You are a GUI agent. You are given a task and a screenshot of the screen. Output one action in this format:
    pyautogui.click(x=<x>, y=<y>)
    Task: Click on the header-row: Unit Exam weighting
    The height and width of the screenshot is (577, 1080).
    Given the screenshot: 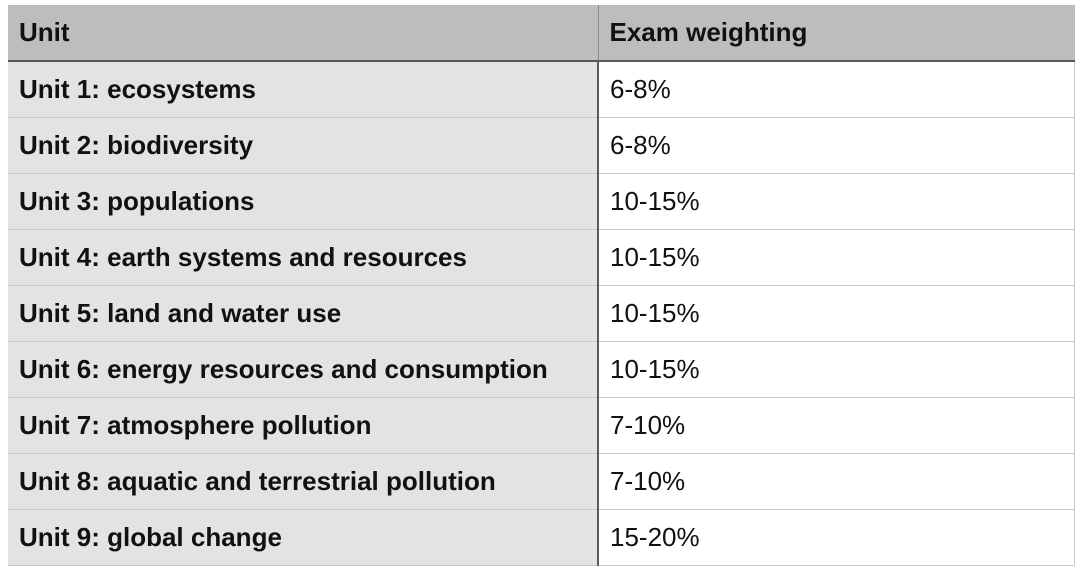 What is the action you would take?
    pyautogui.click(x=541, y=33)
    